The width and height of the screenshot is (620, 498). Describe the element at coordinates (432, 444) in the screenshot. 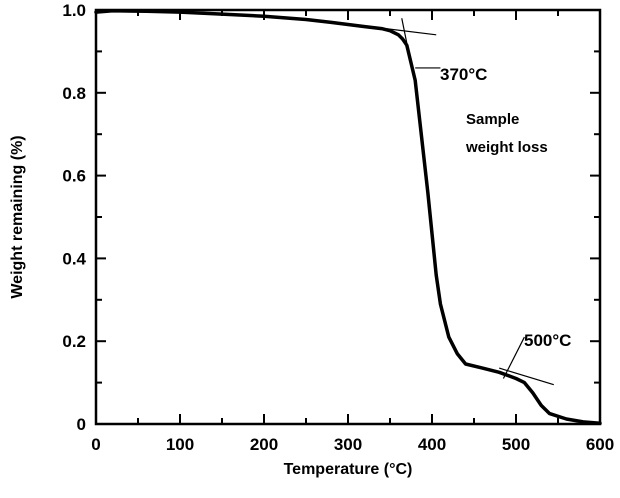

I see `x-tick-label: 400` at that location.